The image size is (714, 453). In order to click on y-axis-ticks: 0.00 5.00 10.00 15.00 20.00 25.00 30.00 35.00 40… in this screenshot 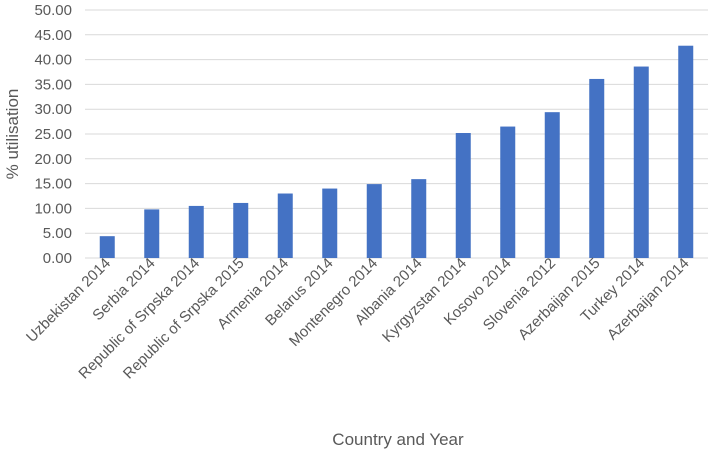, I will do `click(53, 134)`.